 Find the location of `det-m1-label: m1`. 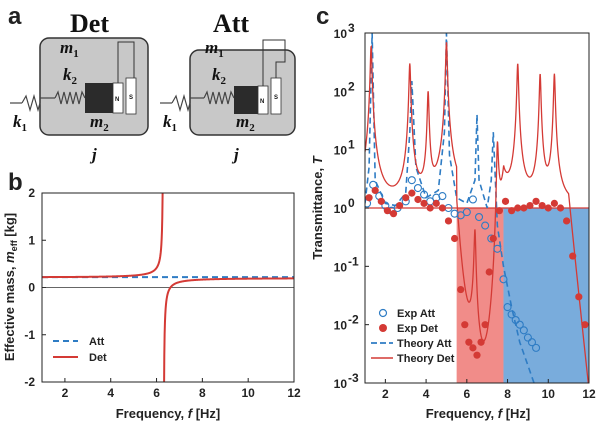

det-m1-label: m1 is located at coordinates (69, 49).